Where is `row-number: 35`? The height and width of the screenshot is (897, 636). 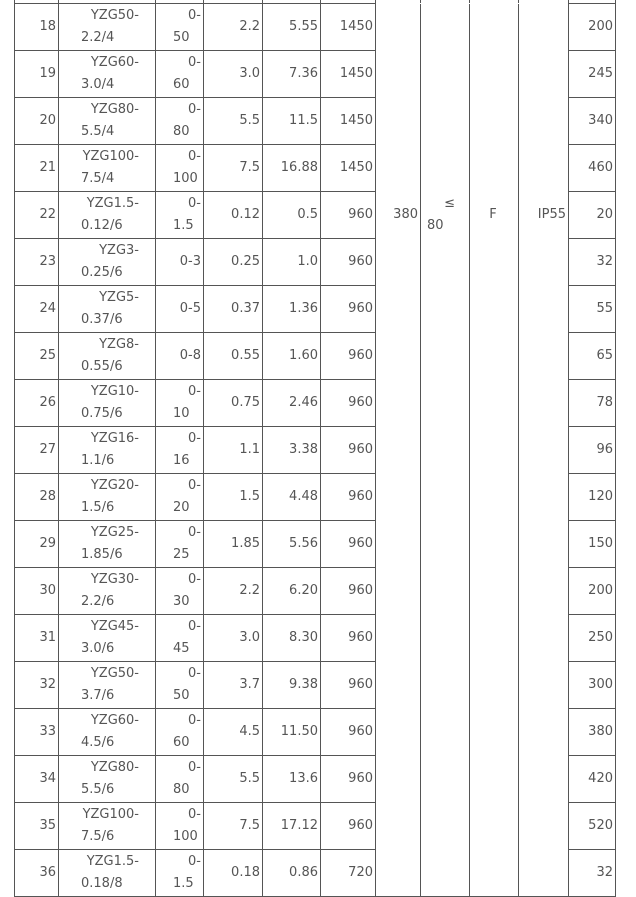
row-number: 35 is located at coordinates (36, 826).